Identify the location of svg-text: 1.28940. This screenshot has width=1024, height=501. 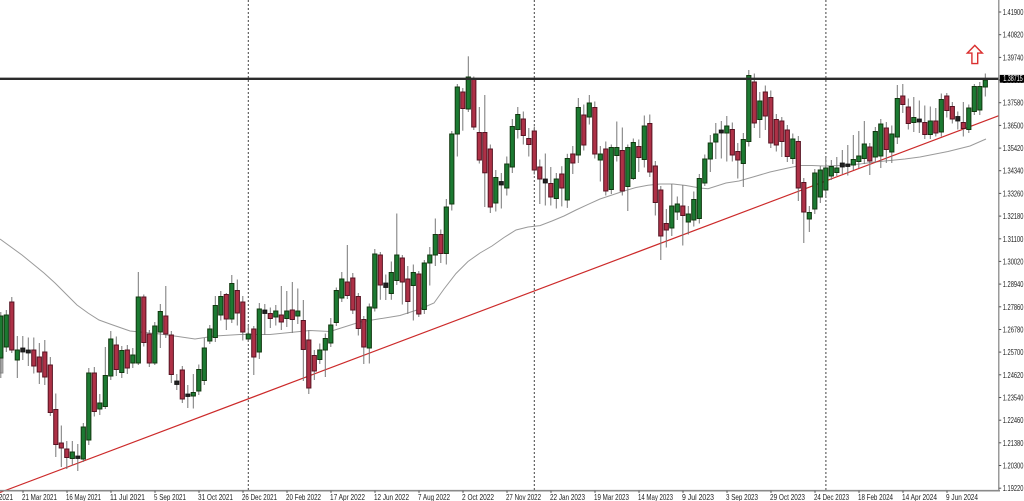
(1013, 284).